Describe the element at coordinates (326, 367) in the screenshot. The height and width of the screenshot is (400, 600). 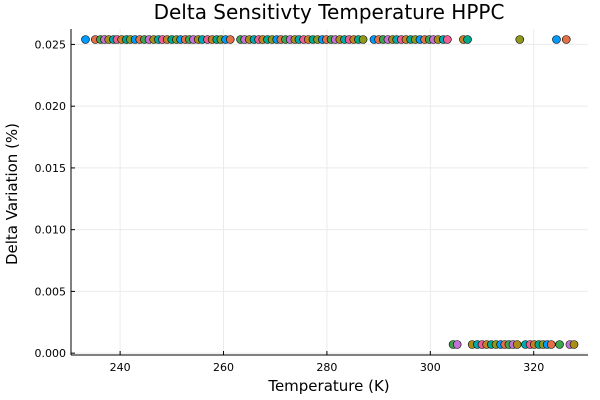
I see `x-tick-label: 280` at that location.